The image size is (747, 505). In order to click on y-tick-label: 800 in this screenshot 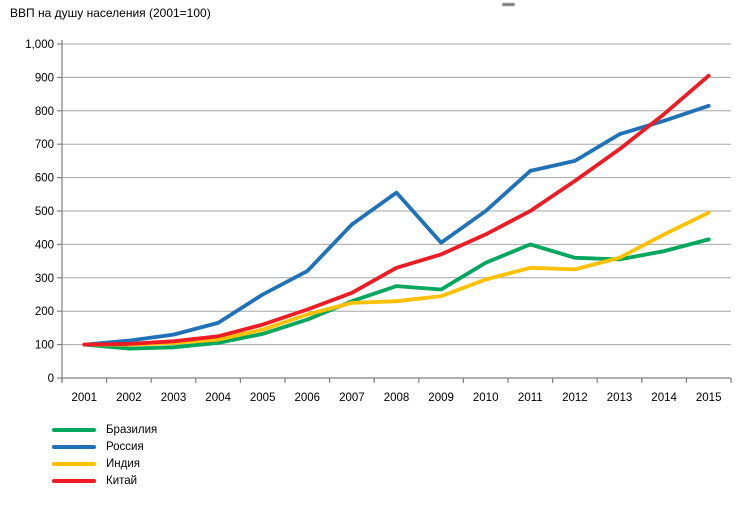, I will do `click(44, 112)`.